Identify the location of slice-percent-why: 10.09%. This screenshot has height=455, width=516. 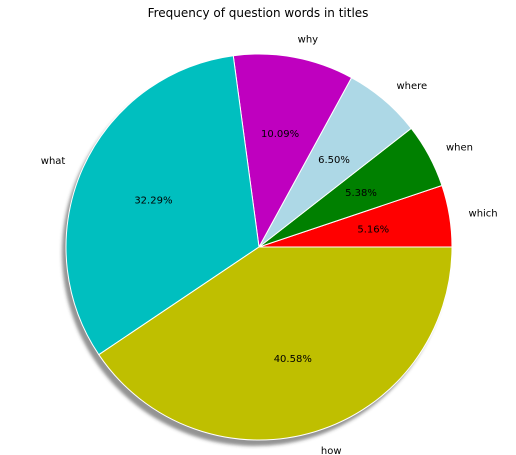
(280, 134).